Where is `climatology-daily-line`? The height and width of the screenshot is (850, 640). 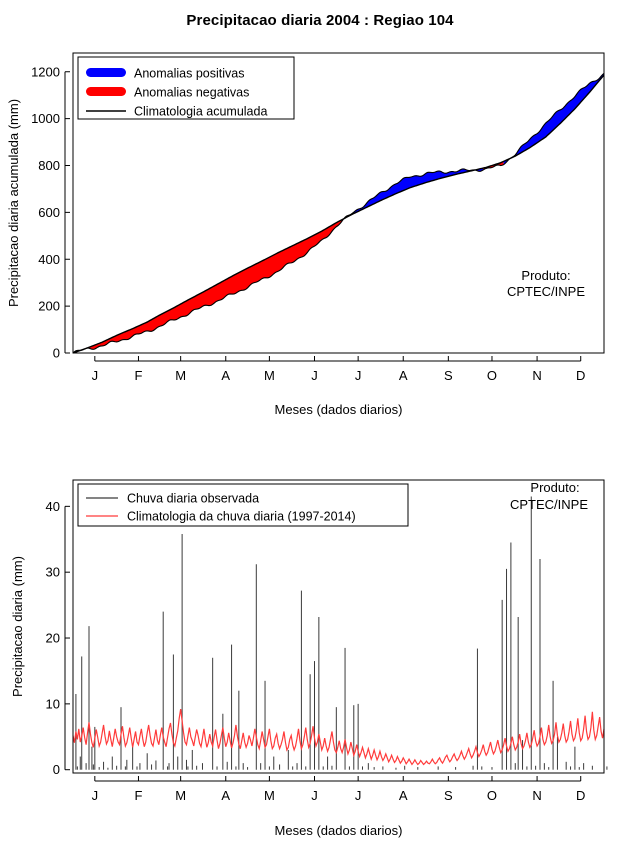
climatology-daily-line is located at coordinates (338, 737).